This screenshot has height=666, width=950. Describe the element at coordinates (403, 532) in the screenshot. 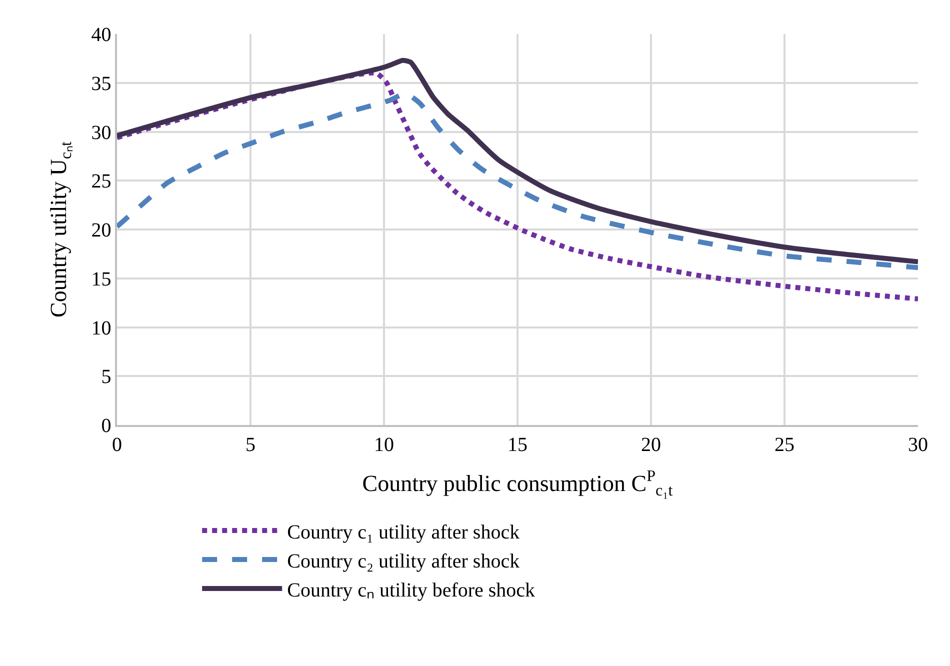

I see `legend-label: Country c₁ utility after shock` at that location.